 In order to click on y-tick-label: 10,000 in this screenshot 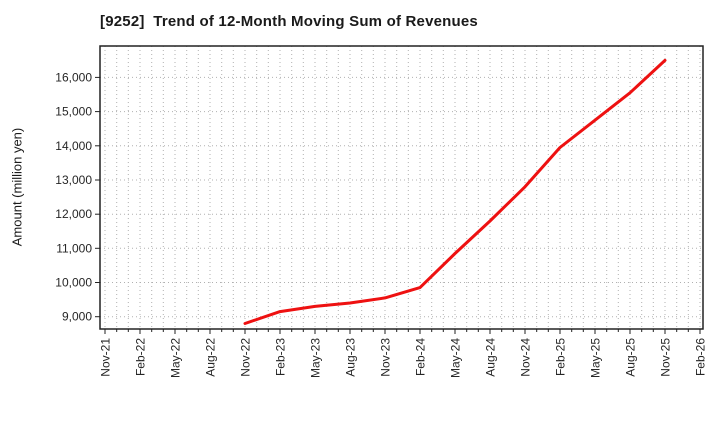, I will do `click(73, 283)`.